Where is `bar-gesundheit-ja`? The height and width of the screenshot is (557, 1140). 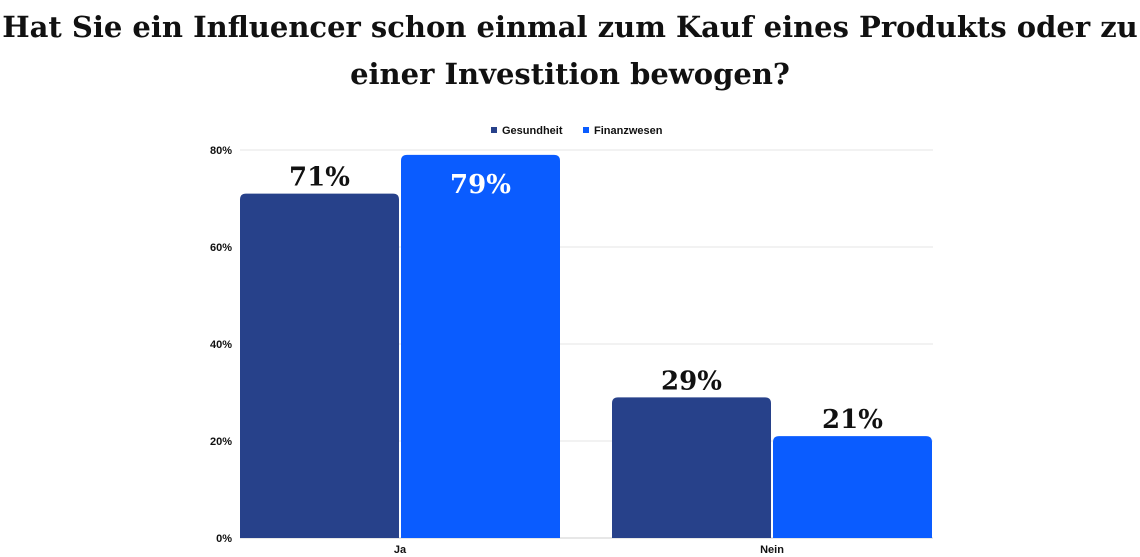 bar-gesundheit-ja is located at coordinates (319, 365).